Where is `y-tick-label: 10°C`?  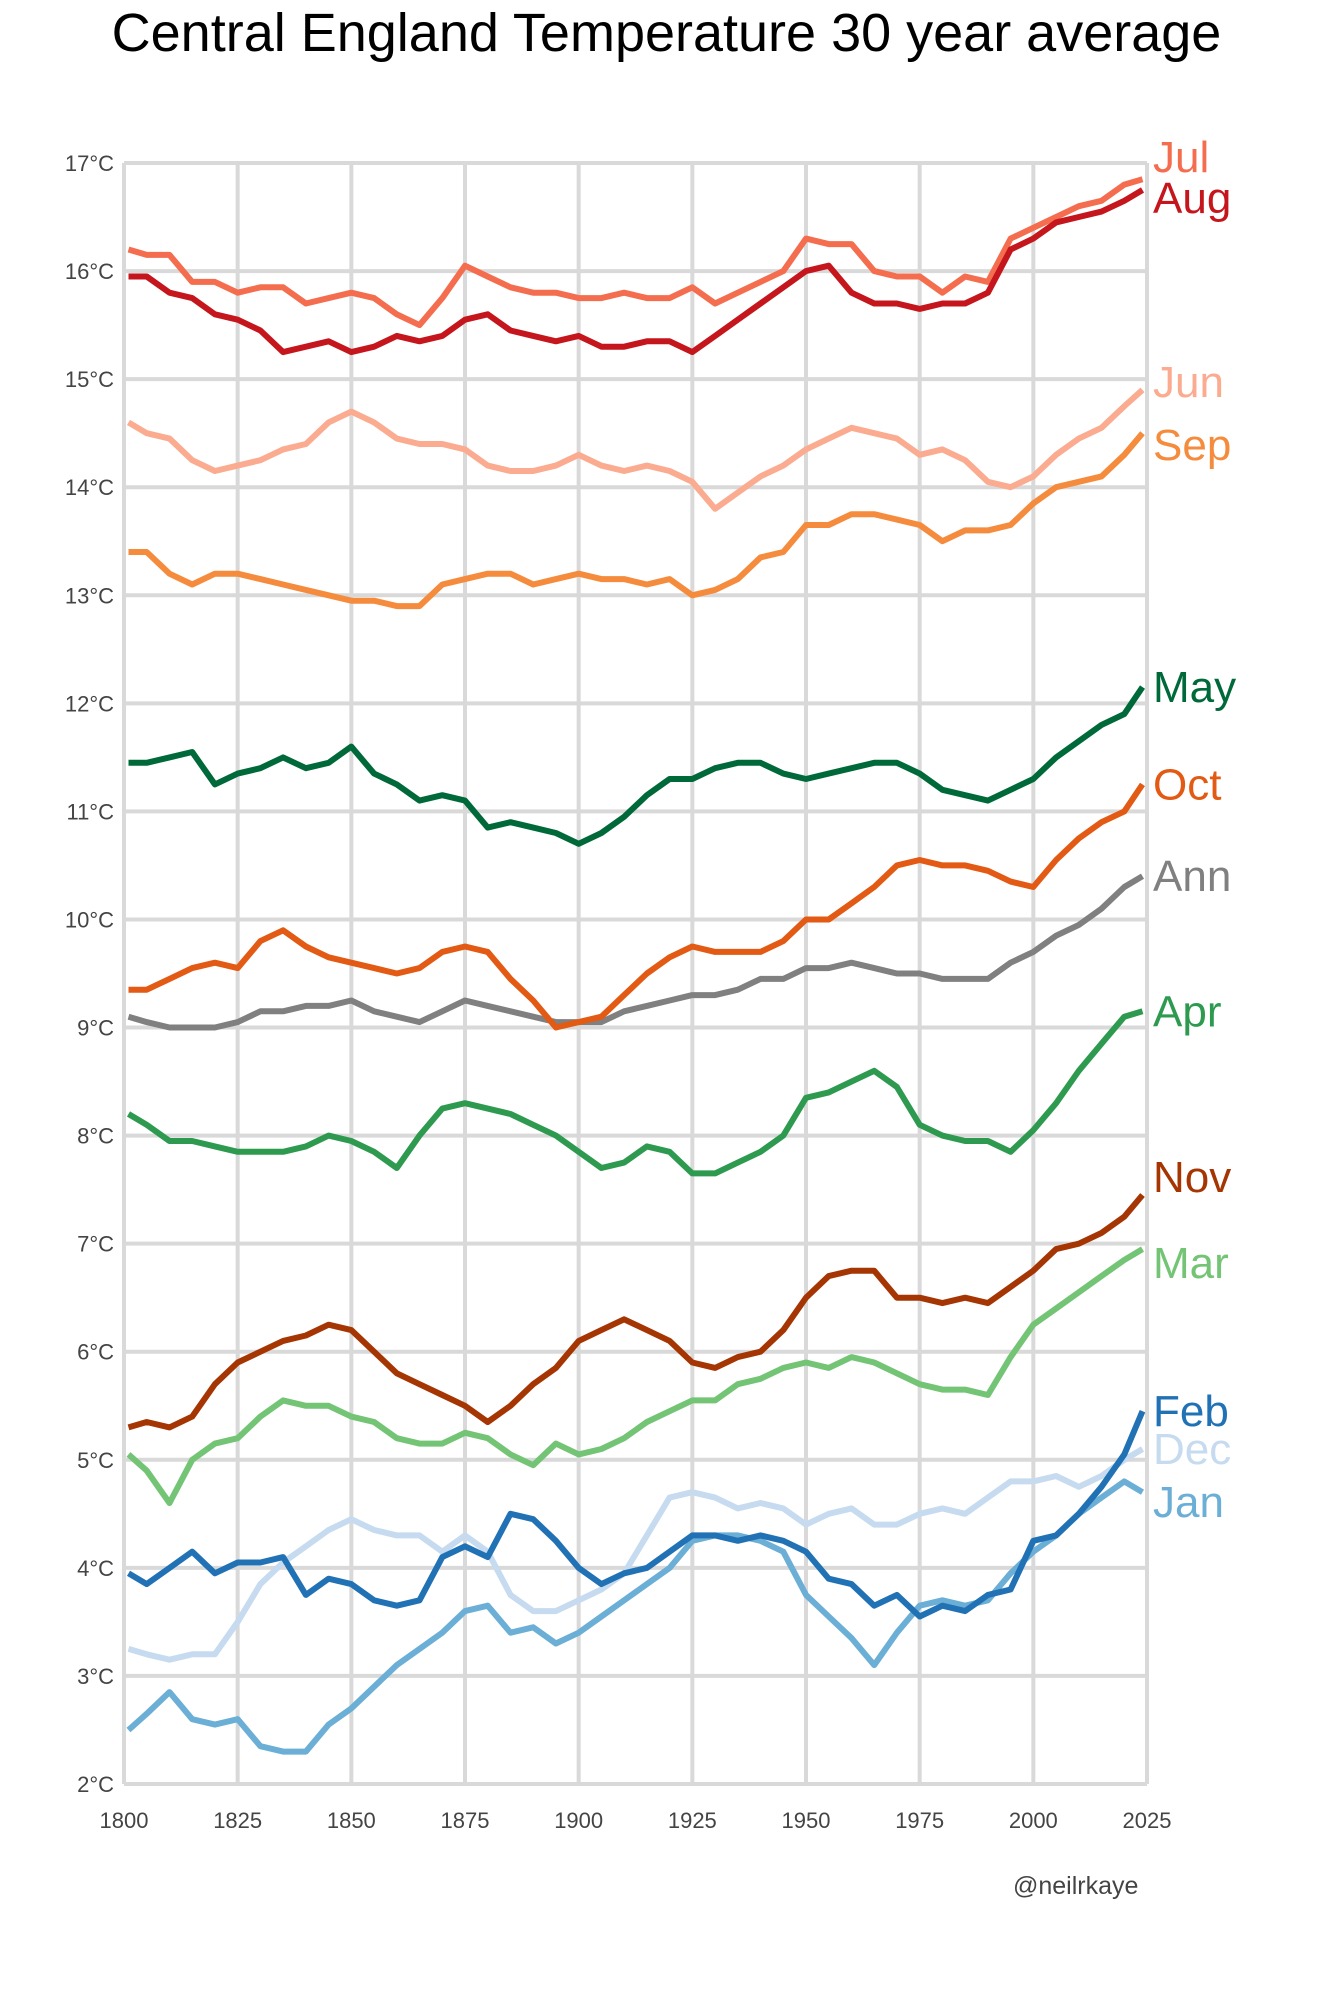 y-tick-label: 10°C is located at coordinates (89, 919).